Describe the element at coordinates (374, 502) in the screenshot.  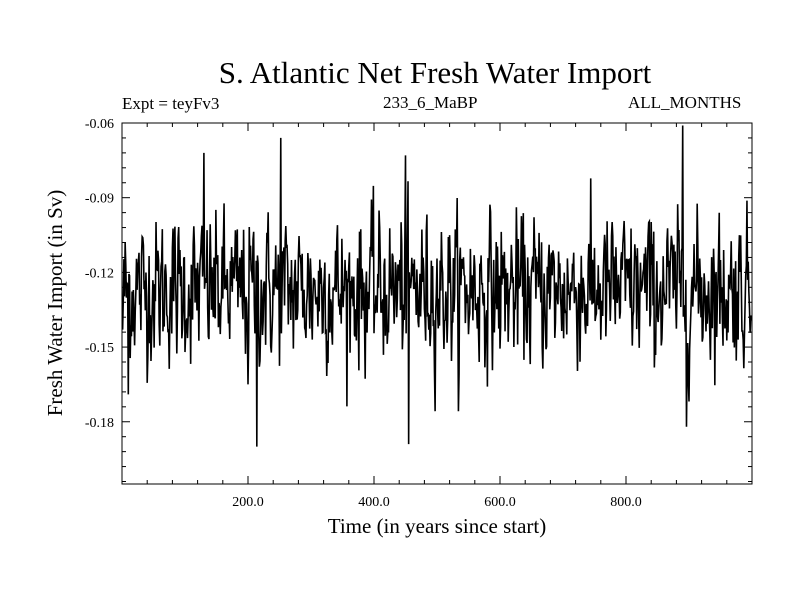
I see `x-tick-label: 400.0` at that location.